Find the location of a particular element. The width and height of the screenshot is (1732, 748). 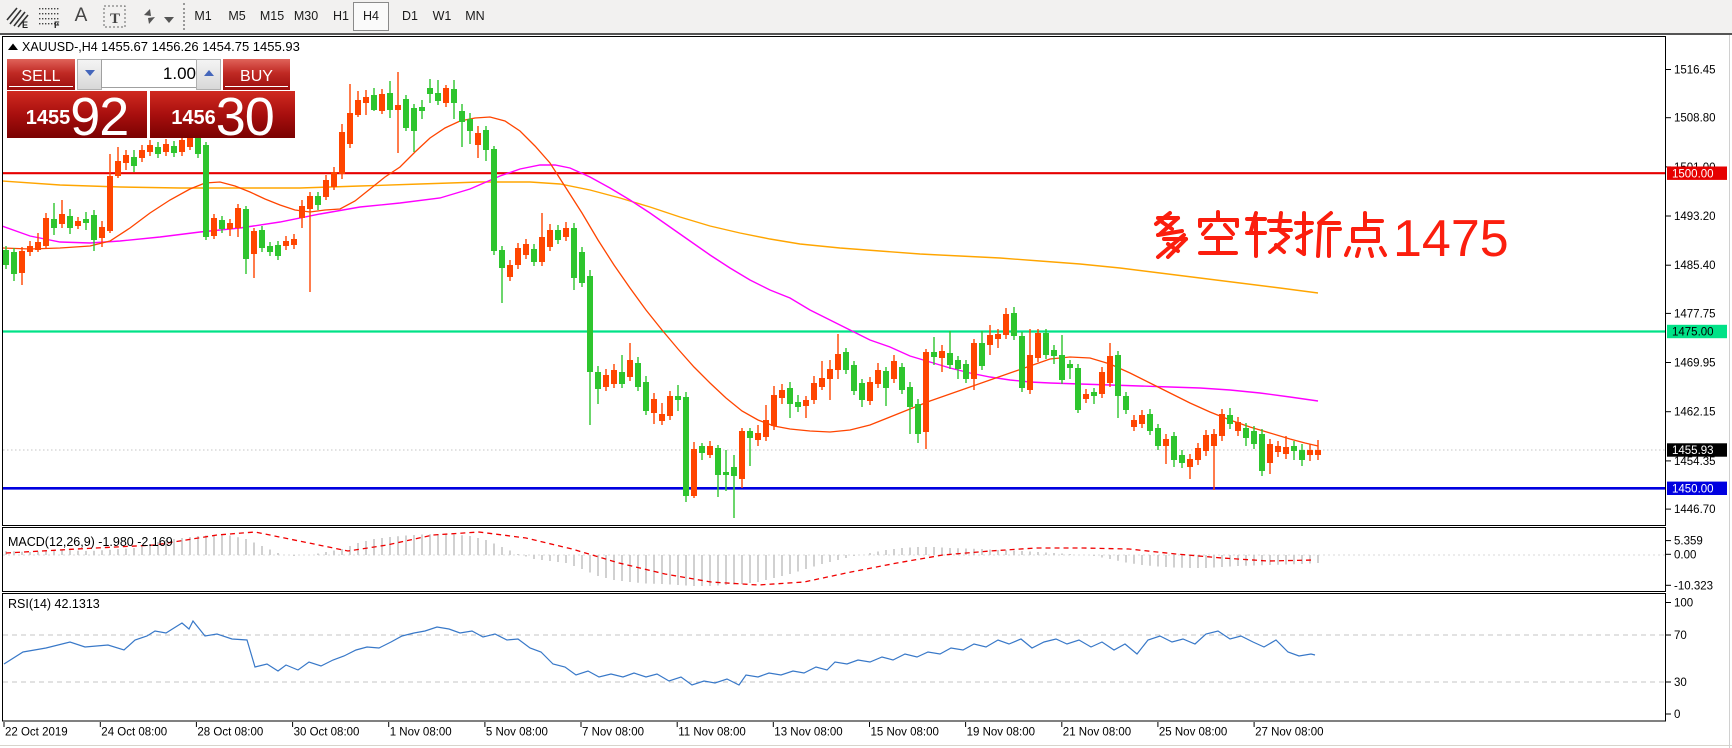

svg-text: 1454.35 is located at coordinates (1695, 462).